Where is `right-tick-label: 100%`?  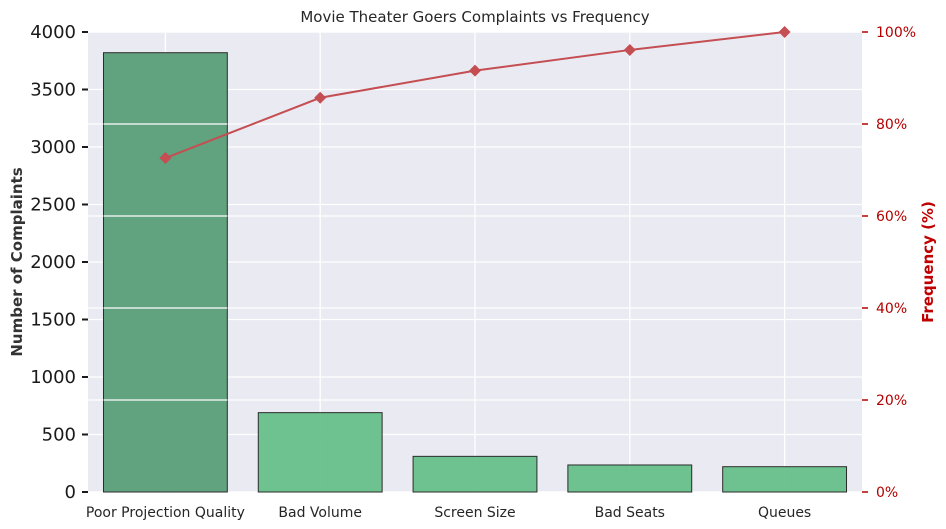 right-tick-label: 100% is located at coordinates (896, 33).